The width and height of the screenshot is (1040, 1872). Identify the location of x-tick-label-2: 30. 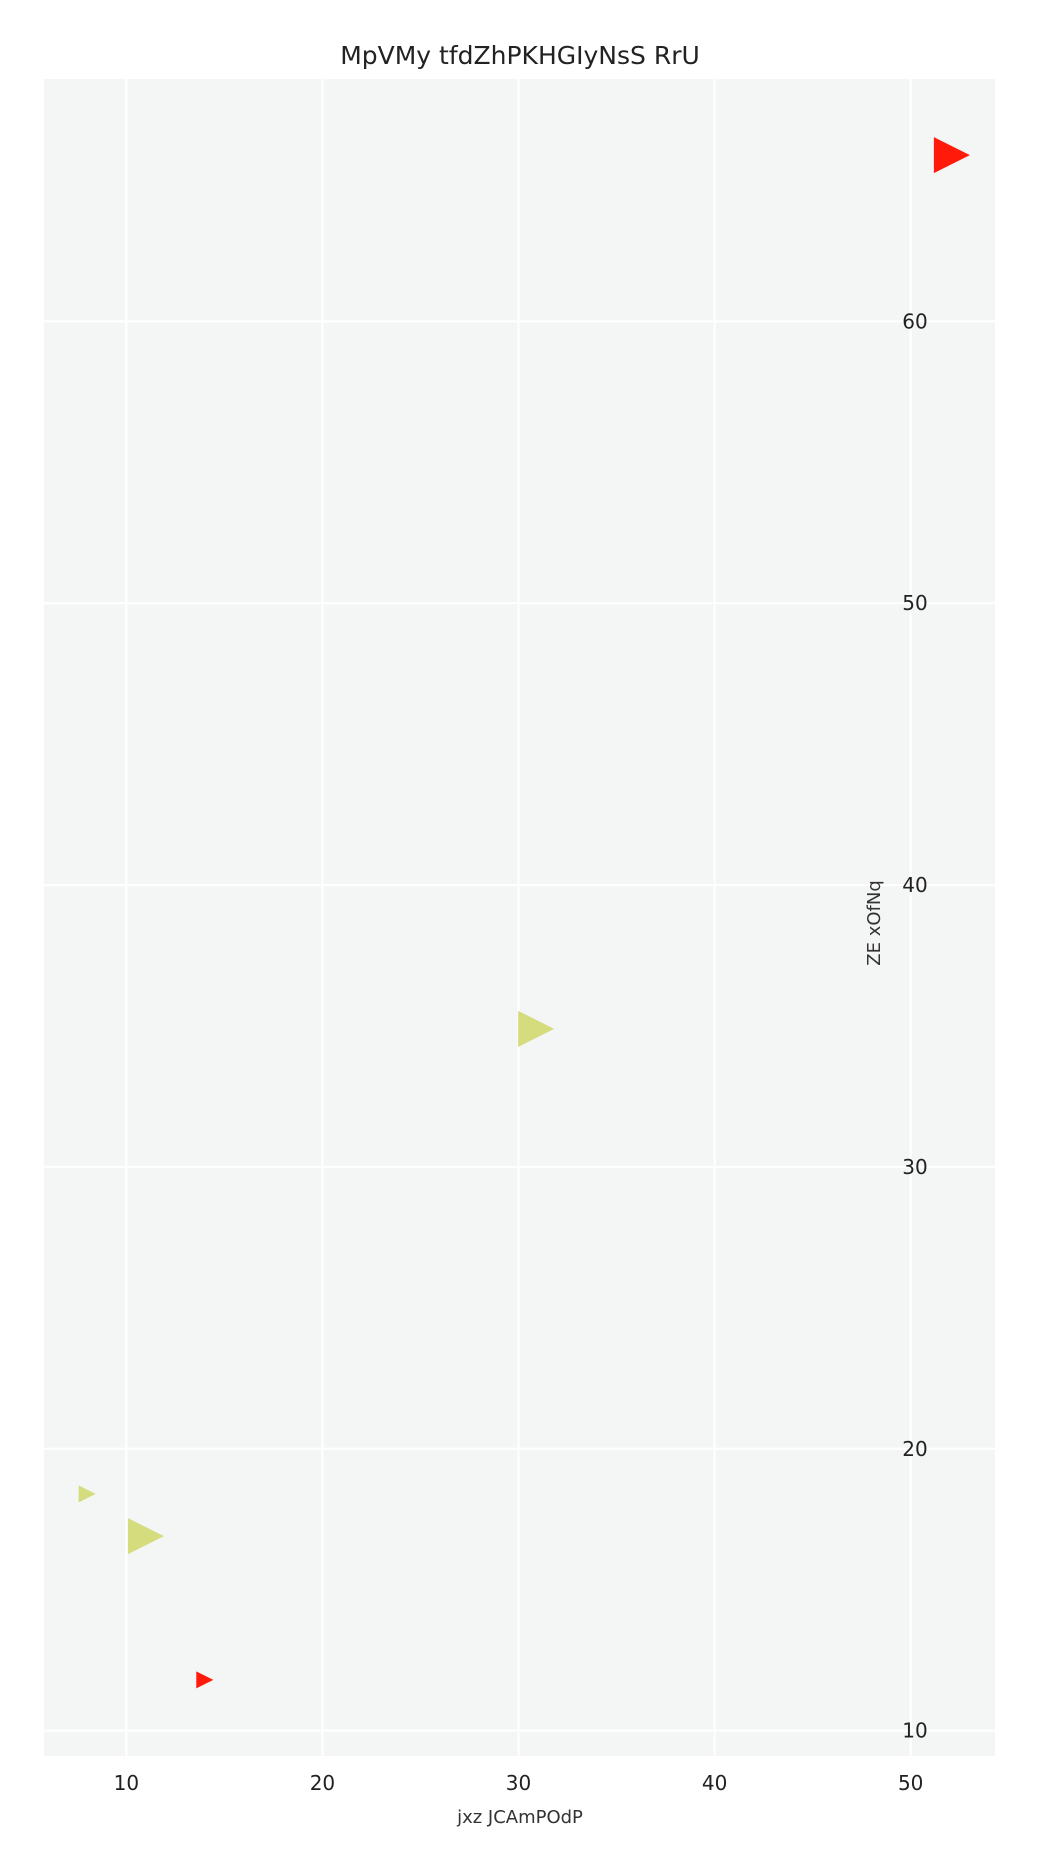
(518, 1783).